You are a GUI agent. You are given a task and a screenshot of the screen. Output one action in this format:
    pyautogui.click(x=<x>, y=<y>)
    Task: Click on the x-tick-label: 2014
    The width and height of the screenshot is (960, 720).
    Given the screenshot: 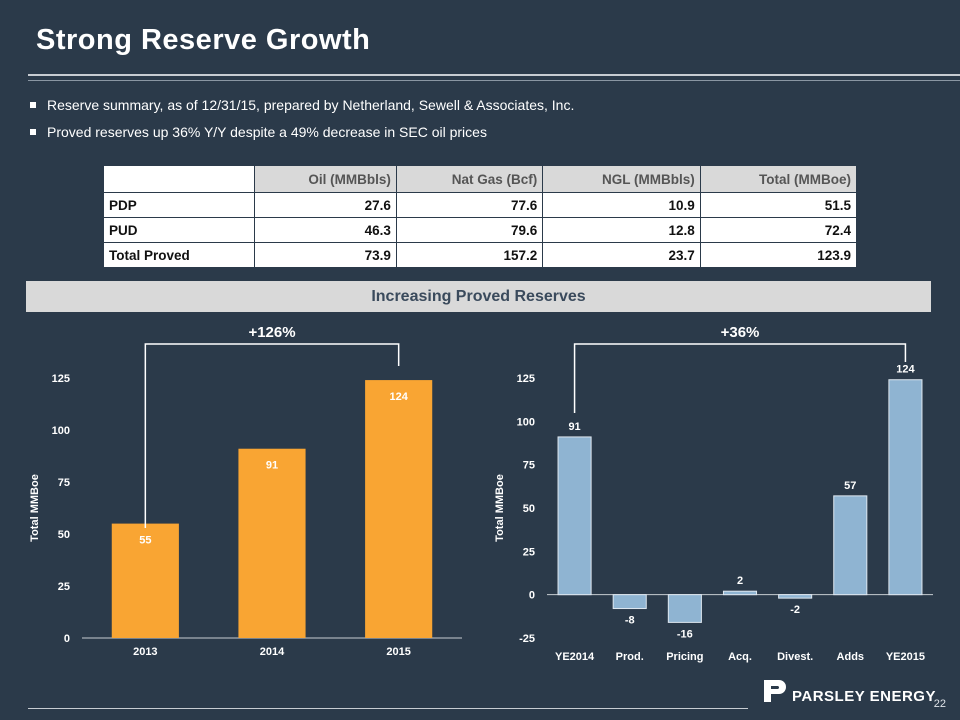 What is the action you would take?
    pyautogui.click(x=272, y=652)
    